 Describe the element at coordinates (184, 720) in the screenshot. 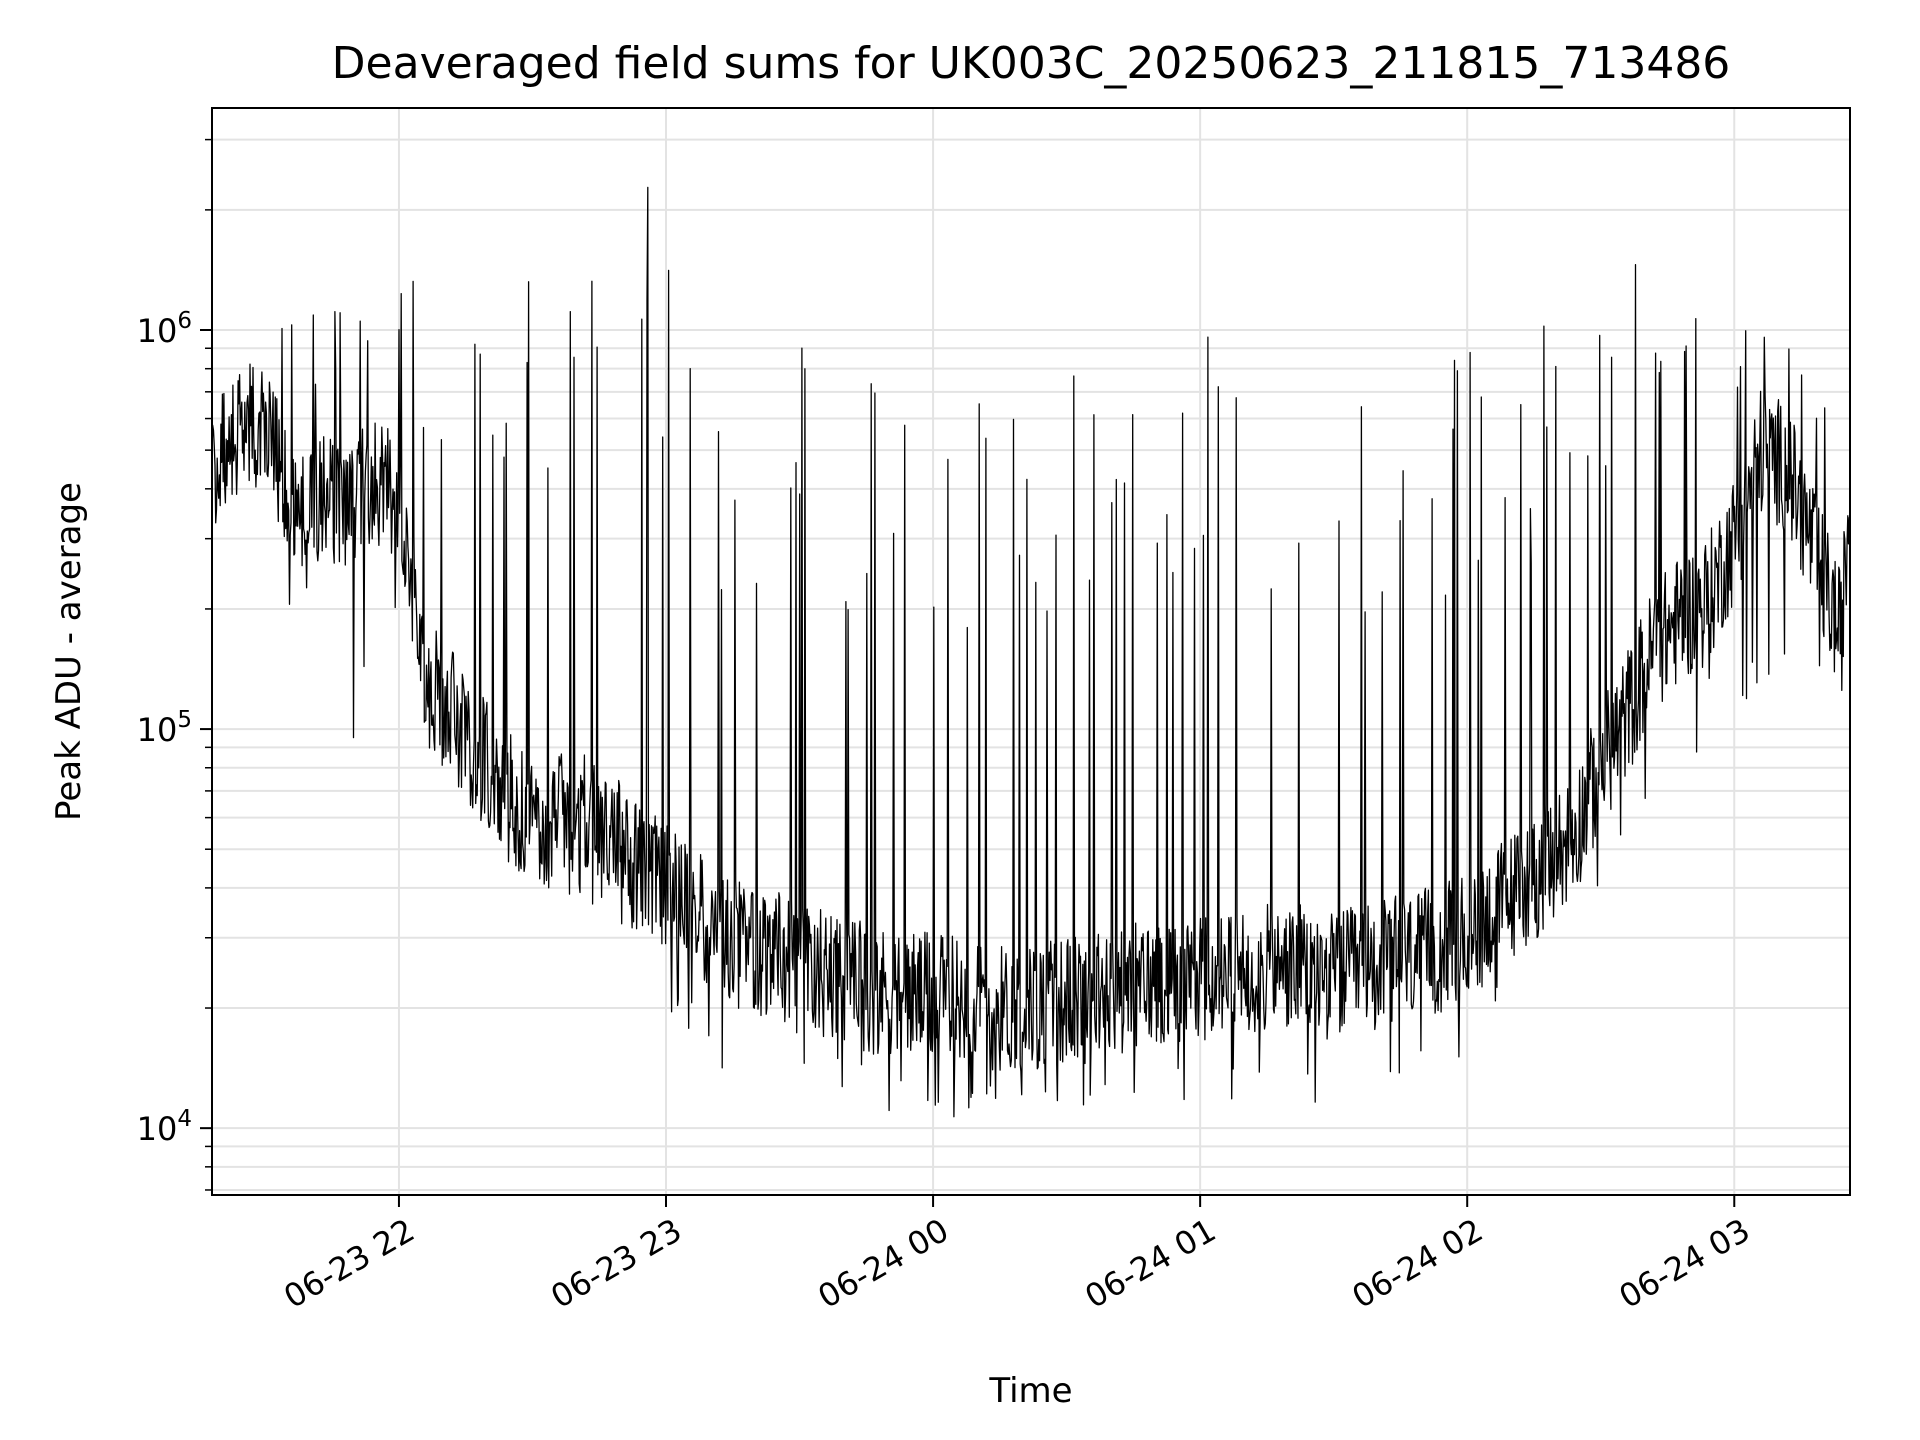

I see `y-tick-exponent: 5` at that location.